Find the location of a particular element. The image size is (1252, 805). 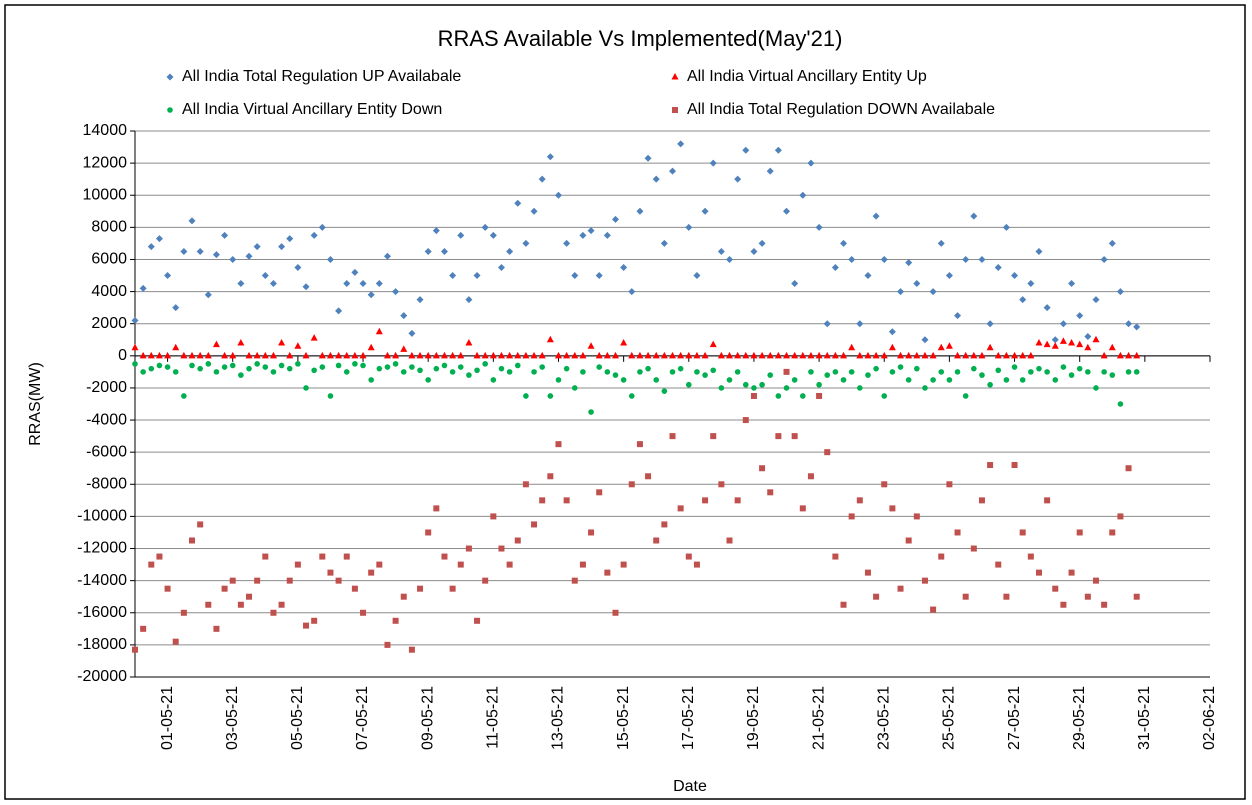

x-tick-label: 31-05-21 is located at coordinates (1144, 718).